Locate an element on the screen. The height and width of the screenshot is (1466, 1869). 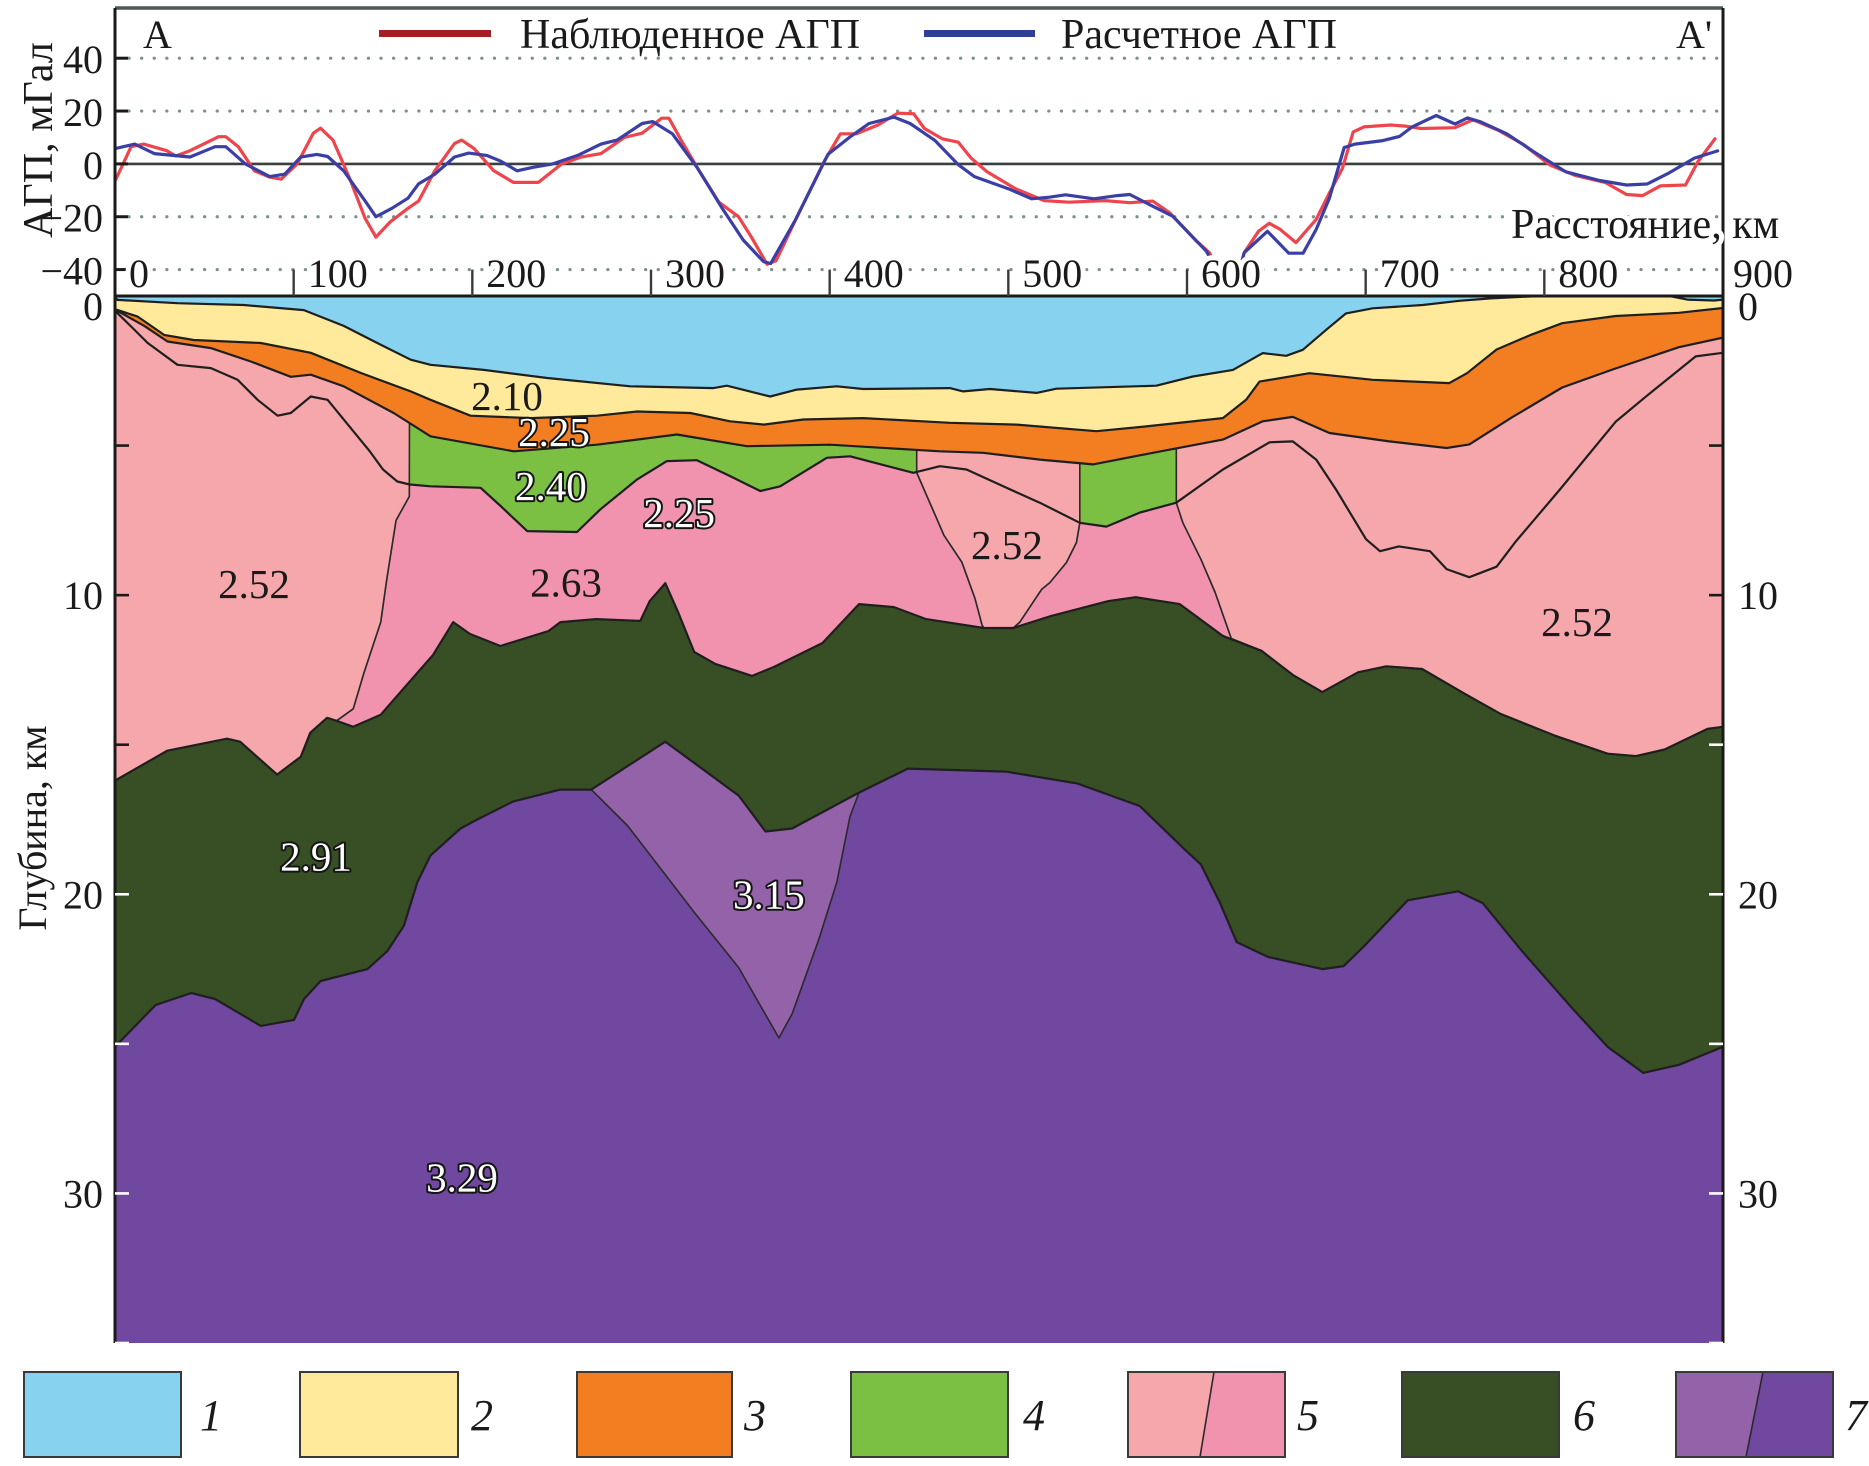
density-label: 2.40 is located at coordinates (551, 486).